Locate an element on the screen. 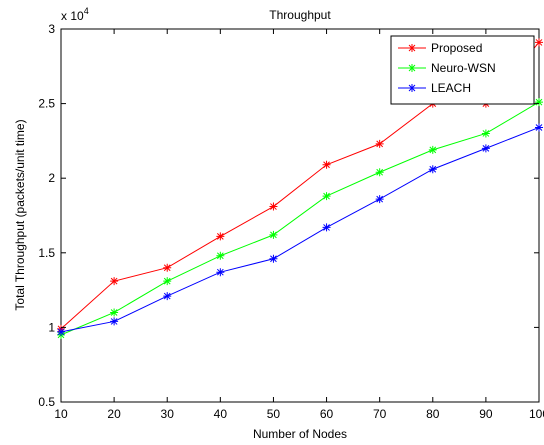 The height and width of the screenshot is (445, 544). y-tick-label: 2.5 is located at coordinates (46, 104).